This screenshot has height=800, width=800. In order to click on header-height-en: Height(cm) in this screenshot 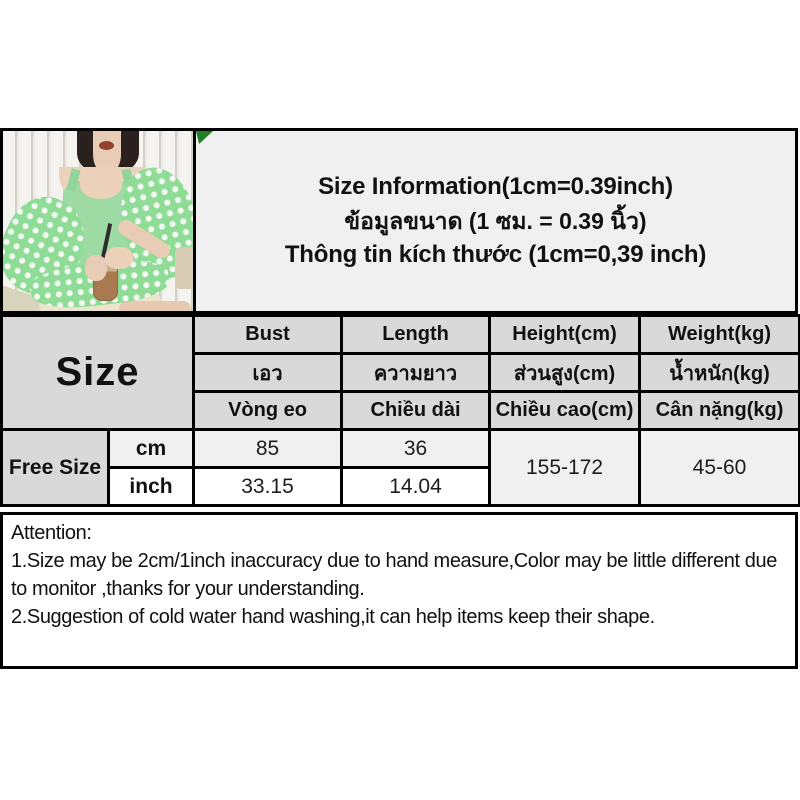, I will do `click(565, 334)`.